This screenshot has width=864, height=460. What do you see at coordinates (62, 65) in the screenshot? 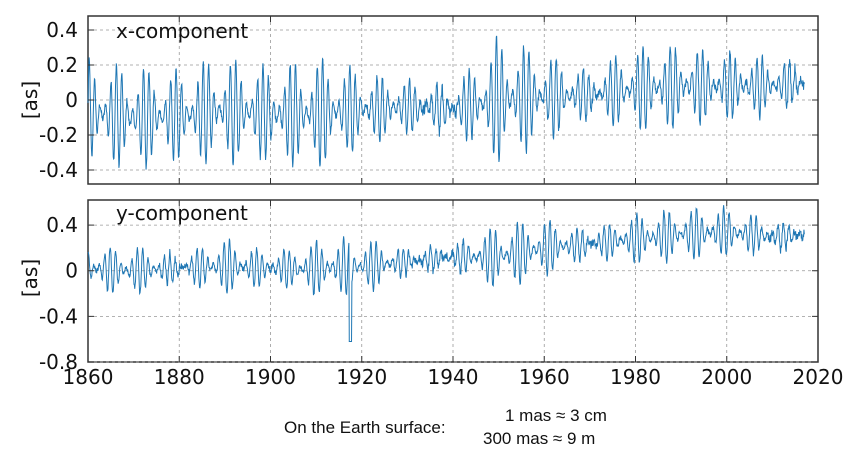
I see `y-tick-label: 0.2` at bounding box center [62, 65].